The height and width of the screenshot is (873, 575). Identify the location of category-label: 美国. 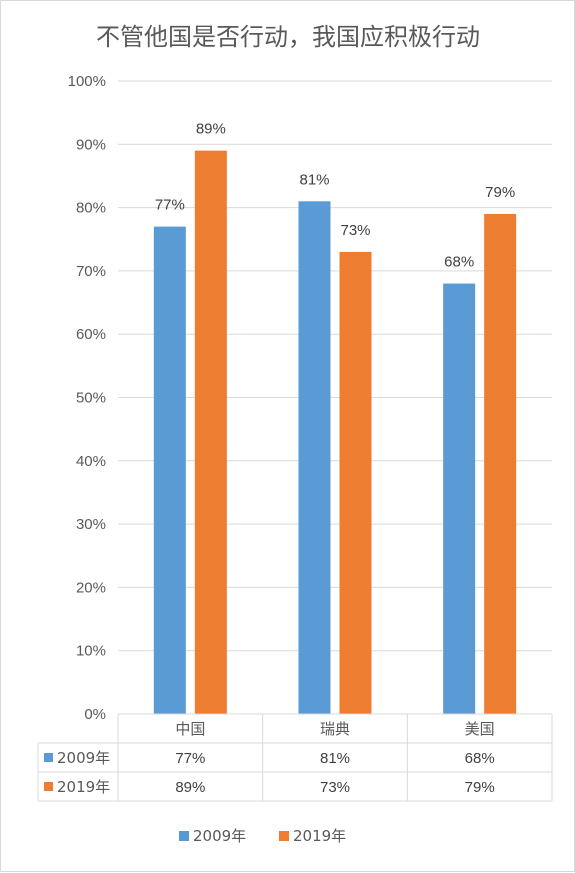
(480, 729).